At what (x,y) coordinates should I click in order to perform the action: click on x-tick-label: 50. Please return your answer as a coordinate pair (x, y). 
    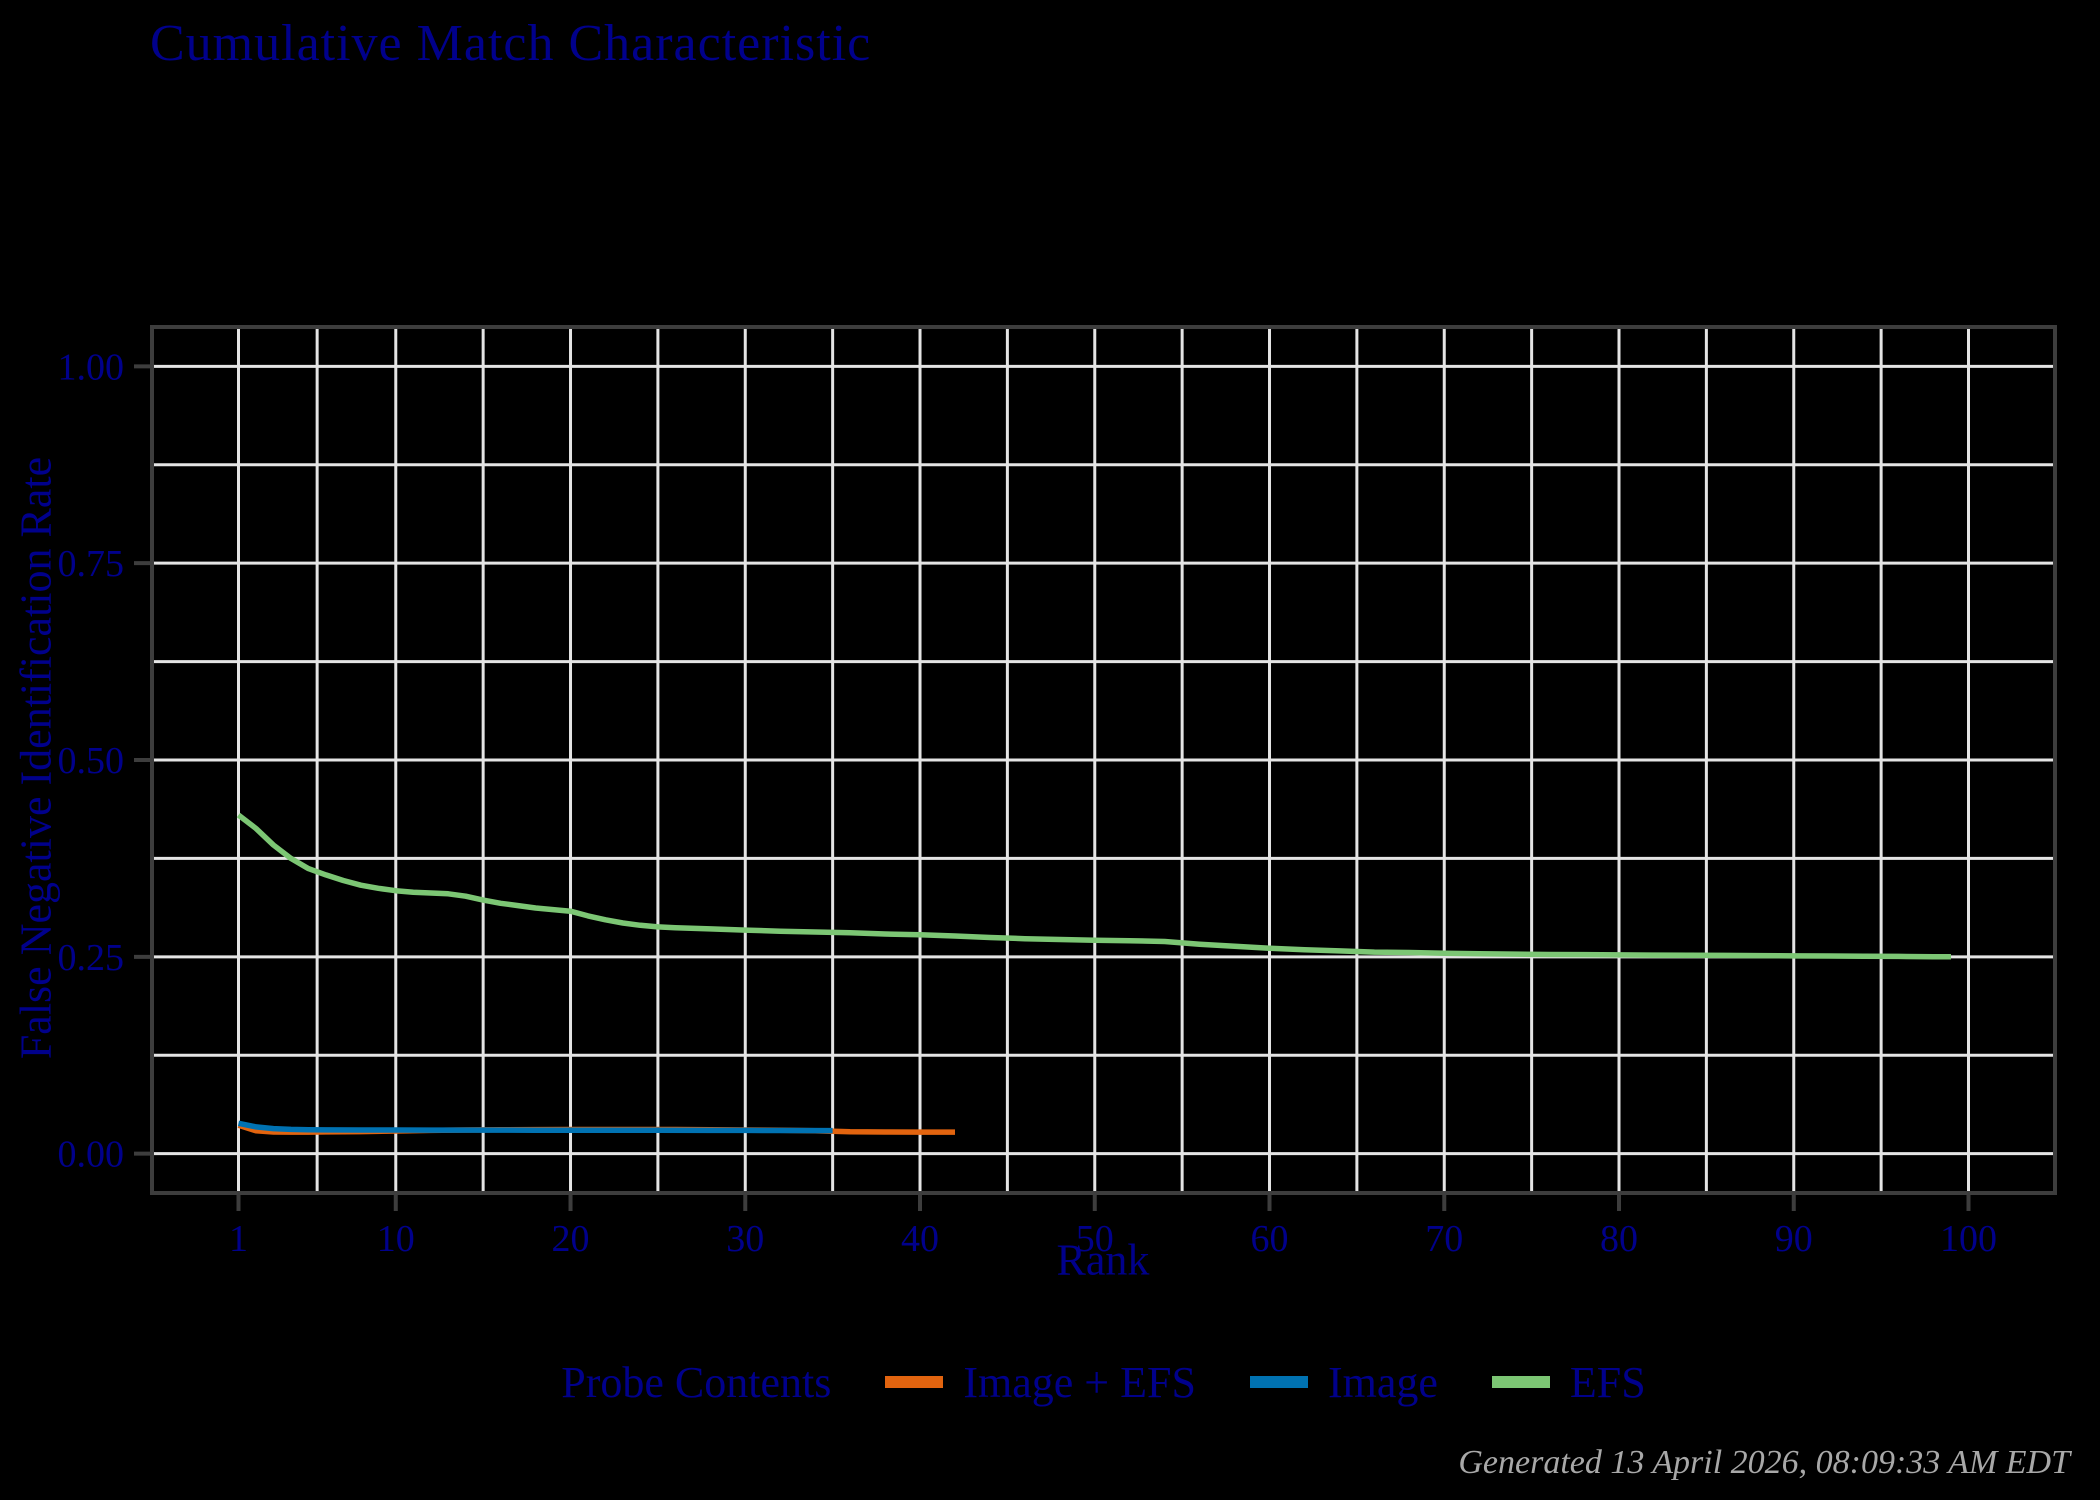
    Looking at the image, I should click on (1095, 1239).